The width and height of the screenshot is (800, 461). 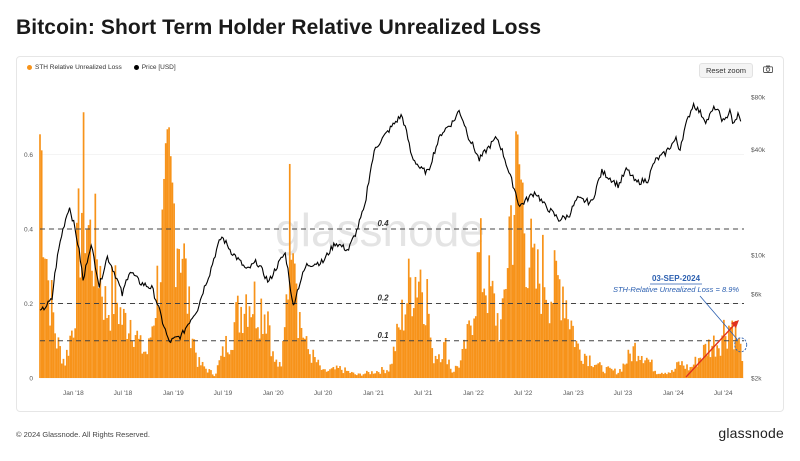 I want to click on chart-legend: STH Relative Unrealized Loss Price [USD], so click(x=101, y=67).